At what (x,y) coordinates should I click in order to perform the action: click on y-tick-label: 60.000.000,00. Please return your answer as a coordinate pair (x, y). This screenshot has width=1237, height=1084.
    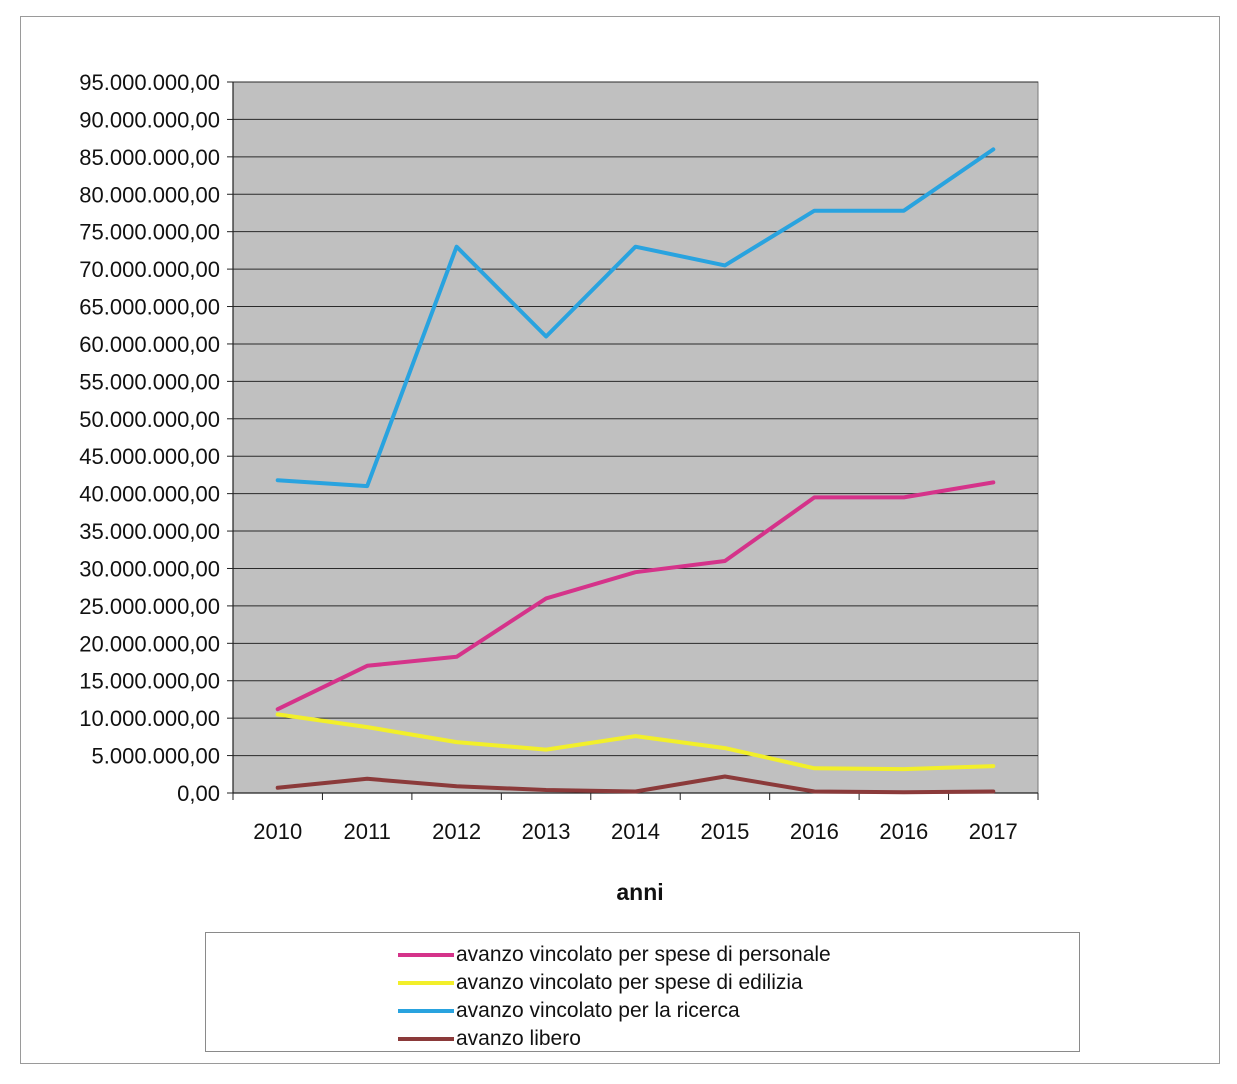
    Looking at the image, I should click on (149, 344).